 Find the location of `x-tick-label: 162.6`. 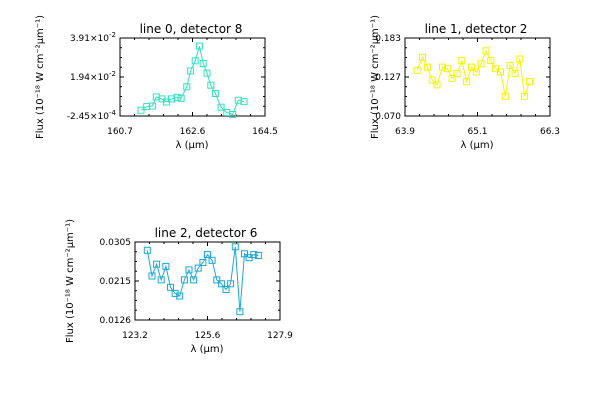

x-tick-label: 162.6 is located at coordinates (193, 132).